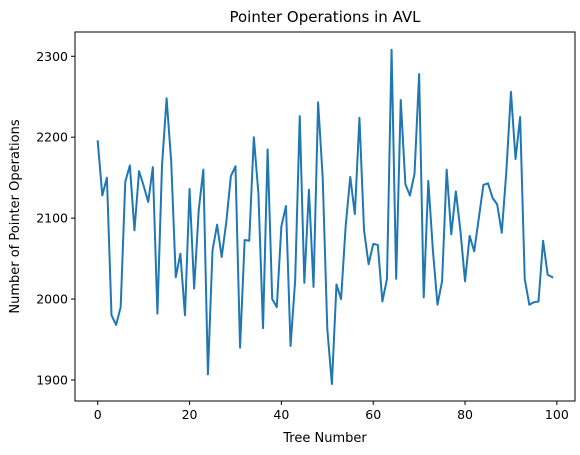 This screenshot has height=455, width=580. I want to click on y-axis-label: Number of Pointer Operations, so click(15, 216).